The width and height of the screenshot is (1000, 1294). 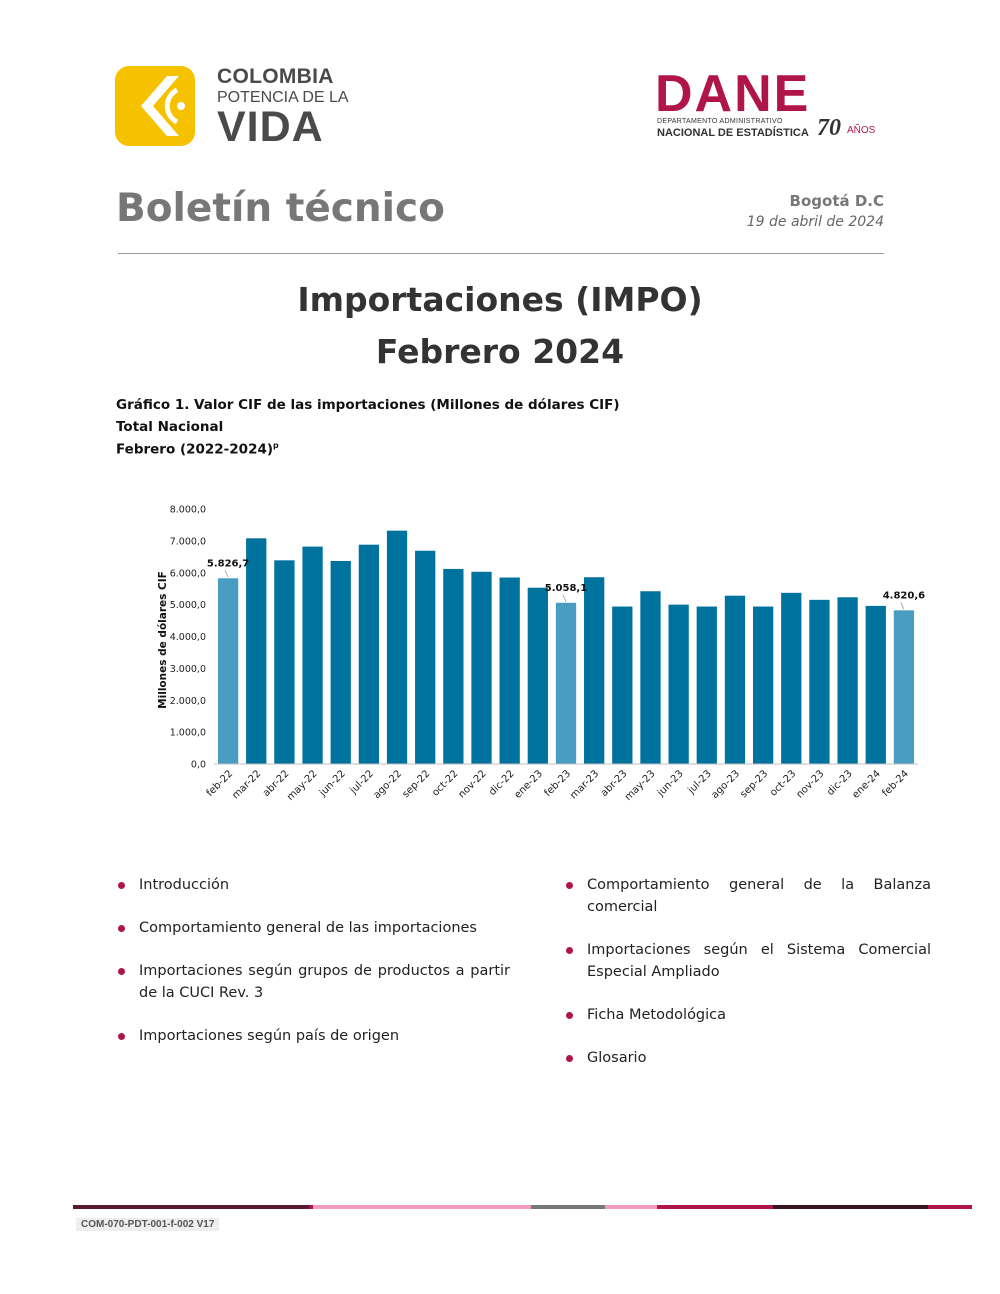 I want to click on logo-line-colombia: COLOMBIA, so click(x=275, y=76).